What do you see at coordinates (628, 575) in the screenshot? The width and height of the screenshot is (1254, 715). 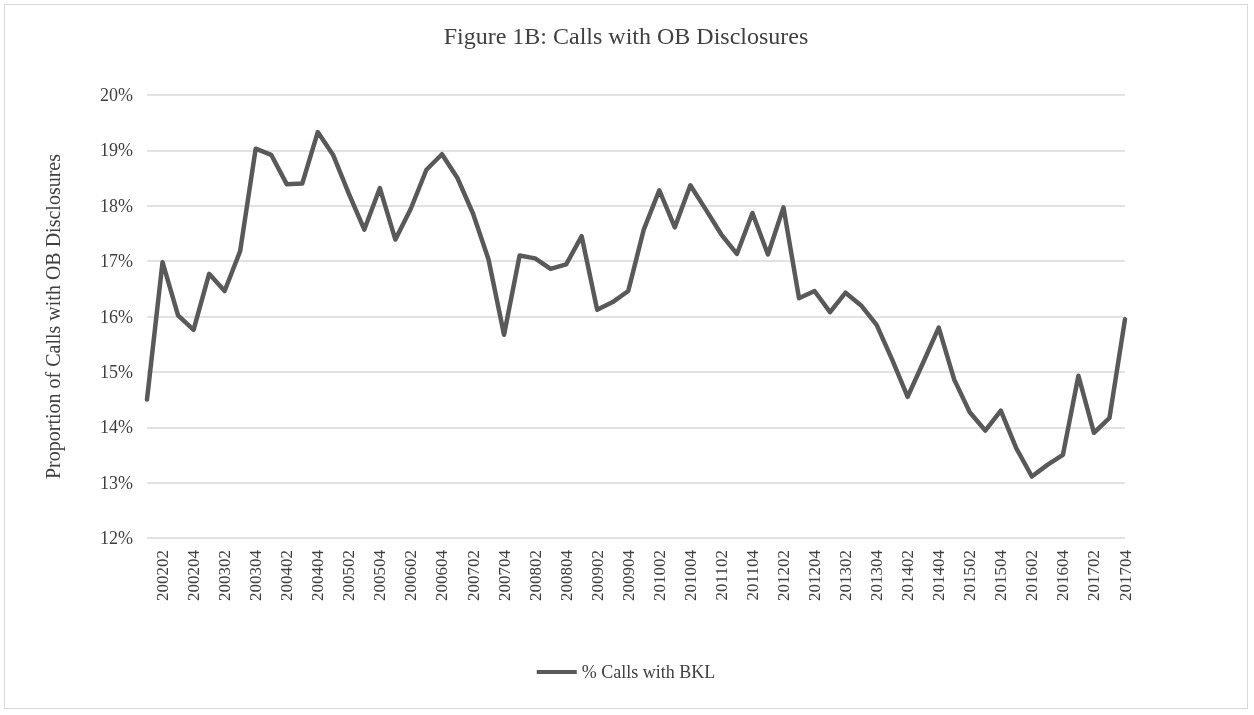 I see `x-tick-label: 200904` at bounding box center [628, 575].